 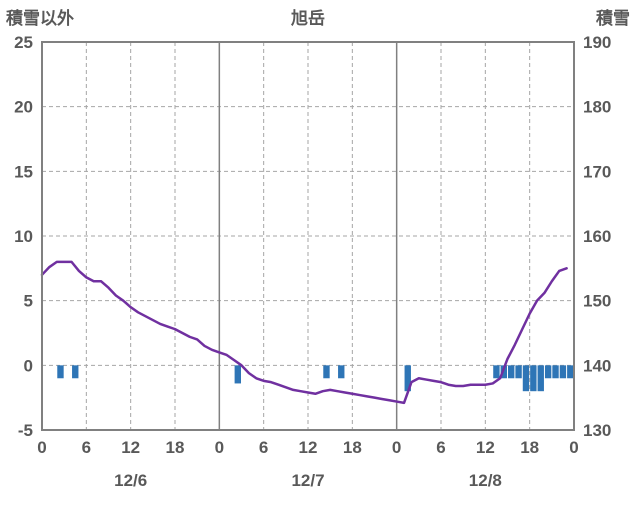 I want to click on day-label: 12/6, so click(x=130, y=480).